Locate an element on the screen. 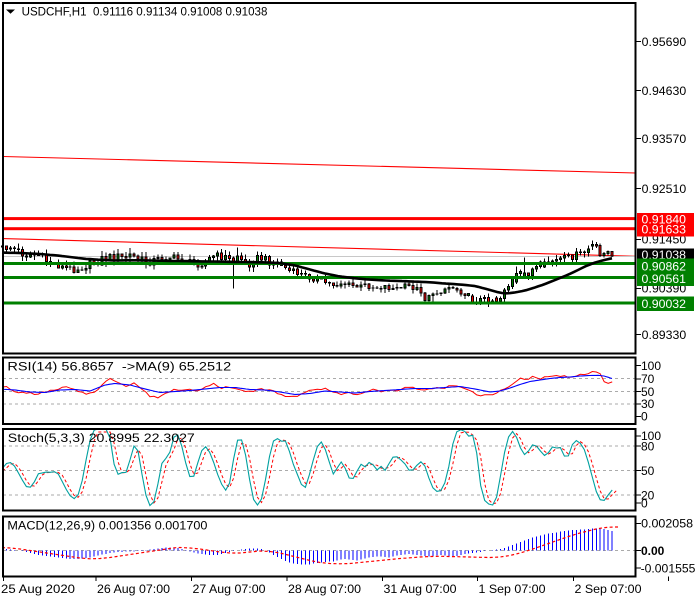 The image size is (700, 600). svg-text: 1 Sep 07:00 is located at coordinates (512, 589).